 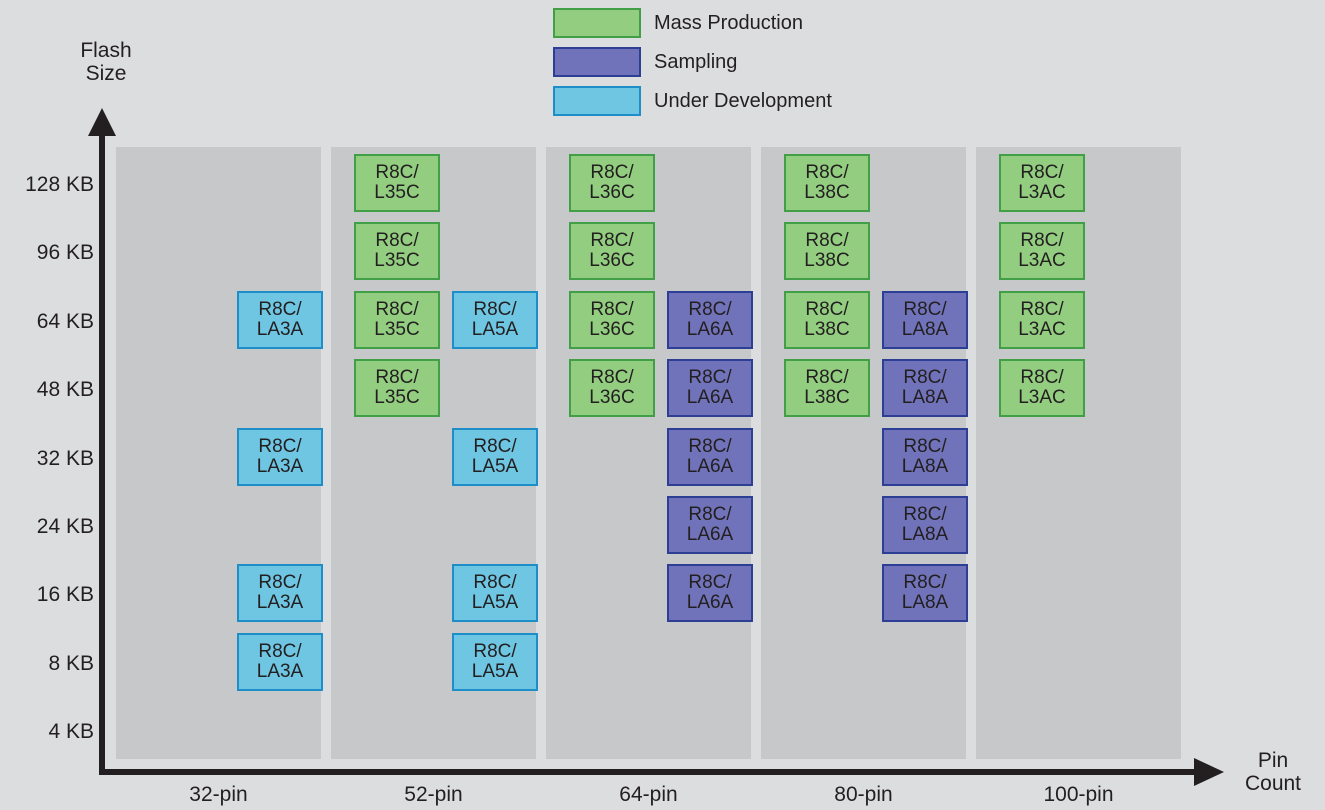 What do you see at coordinates (71, 663) in the screenshot?
I see `y-tick-label: 8 KB` at bounding box center [71, 663].